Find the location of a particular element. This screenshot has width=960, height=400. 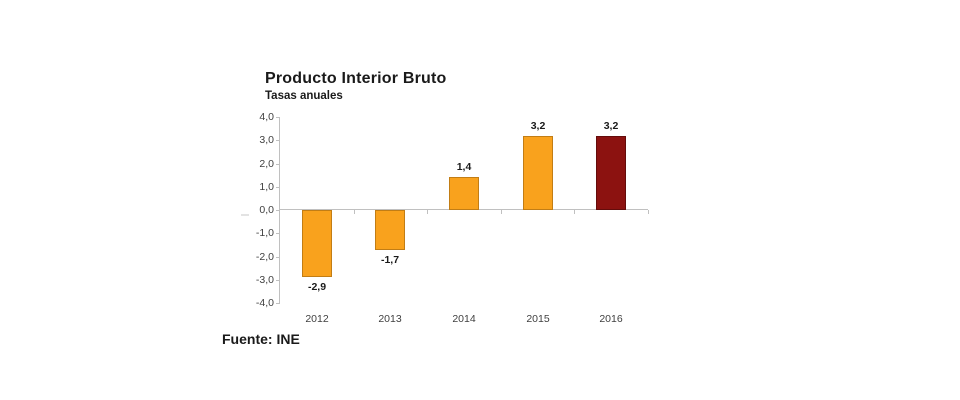

y-axis-label: 3,0 is located at coordinates (266, 140).